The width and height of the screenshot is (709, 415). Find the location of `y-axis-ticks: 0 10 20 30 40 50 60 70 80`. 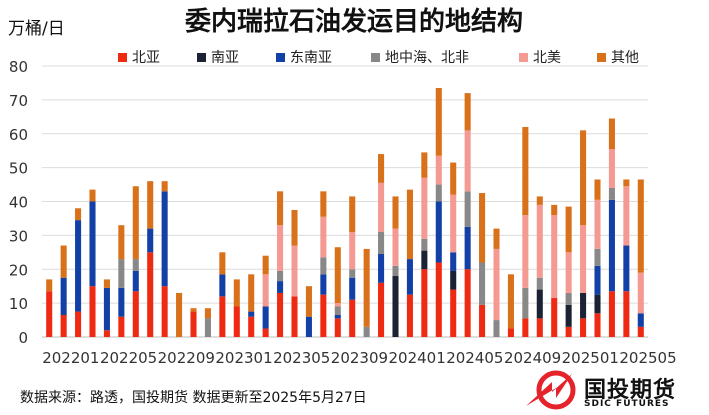

y-axis-ticks: 0 10 20 30 40 50 60 70 80 is located at coordinates (18, 202).